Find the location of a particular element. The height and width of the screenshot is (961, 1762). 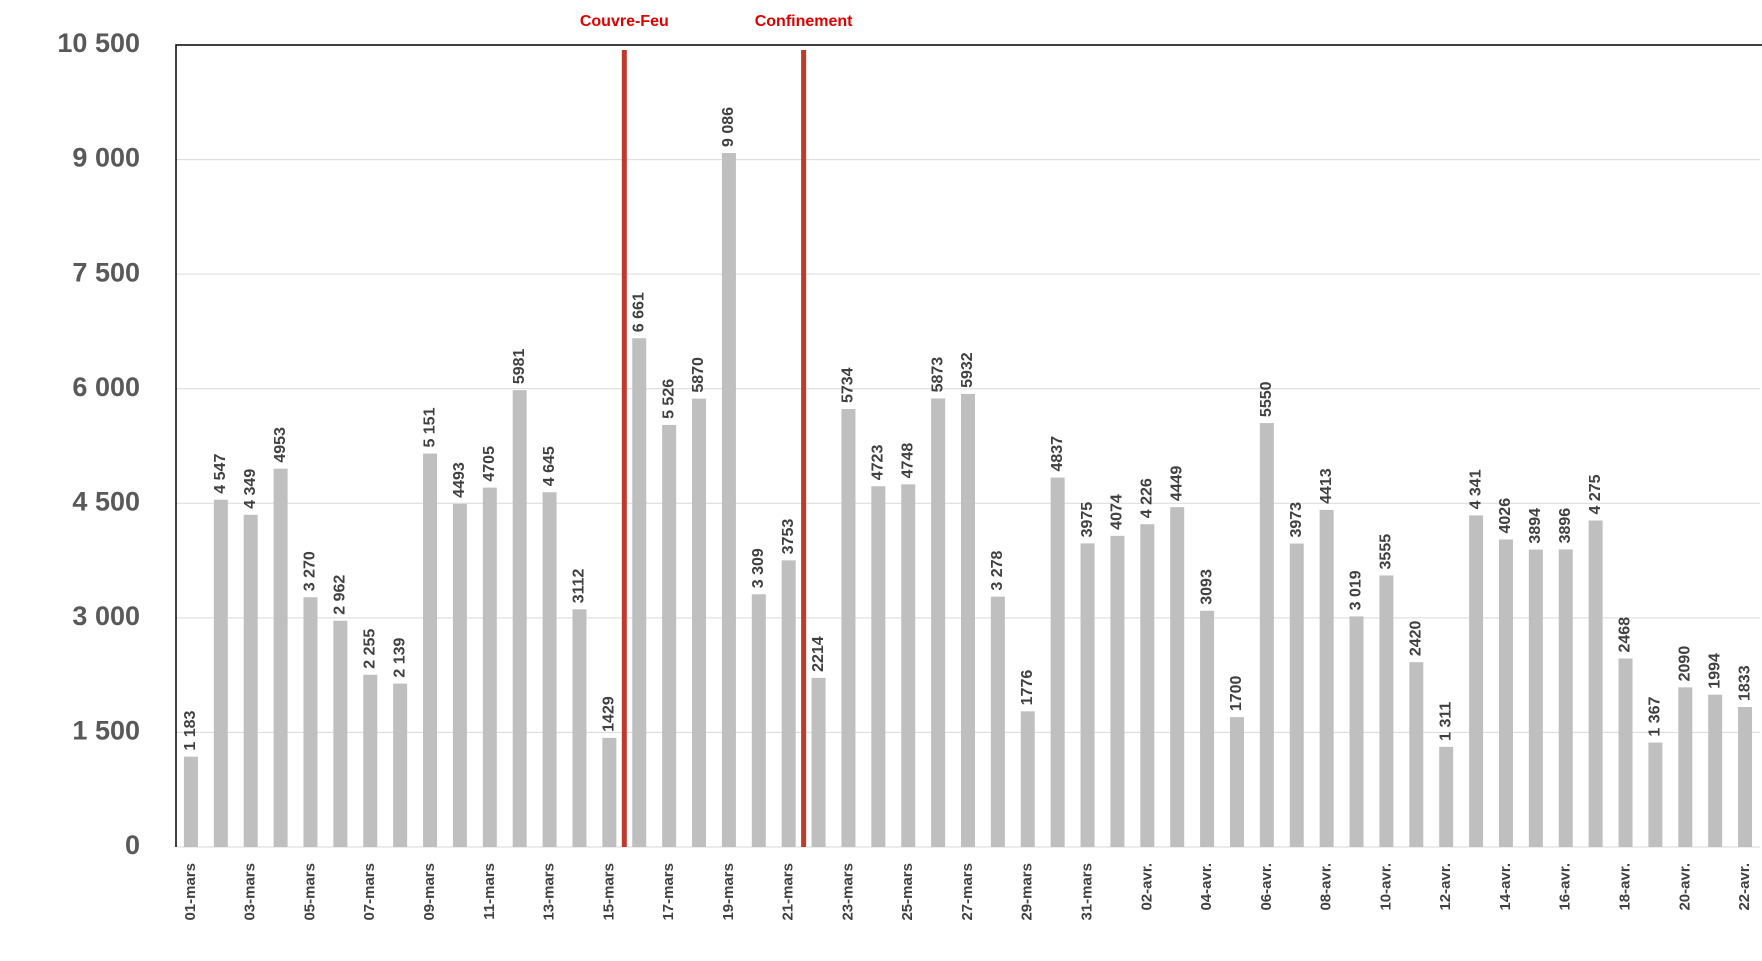

x-tick-label: 27-mars is located at coordinates (967, 892).